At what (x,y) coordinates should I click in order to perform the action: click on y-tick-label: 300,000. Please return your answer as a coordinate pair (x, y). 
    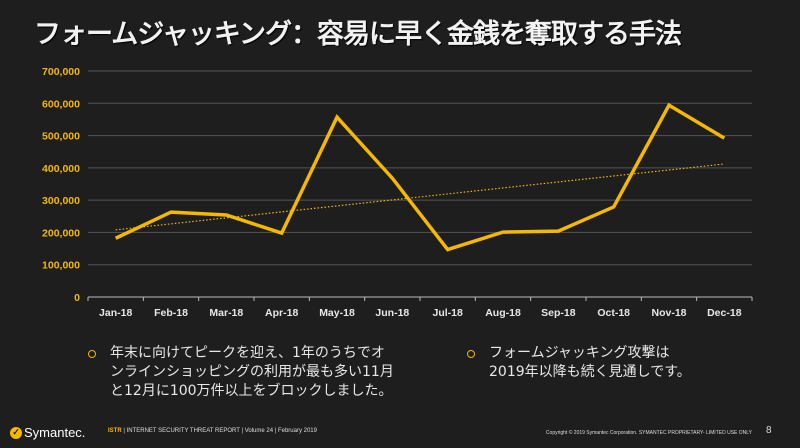
    Looking at the image, I should click on (61, 201).